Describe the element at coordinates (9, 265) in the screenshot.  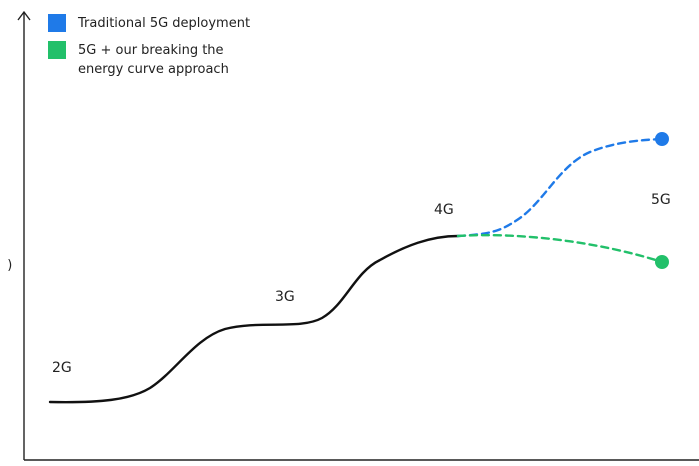
I see `y-axis-label: )` at that location.